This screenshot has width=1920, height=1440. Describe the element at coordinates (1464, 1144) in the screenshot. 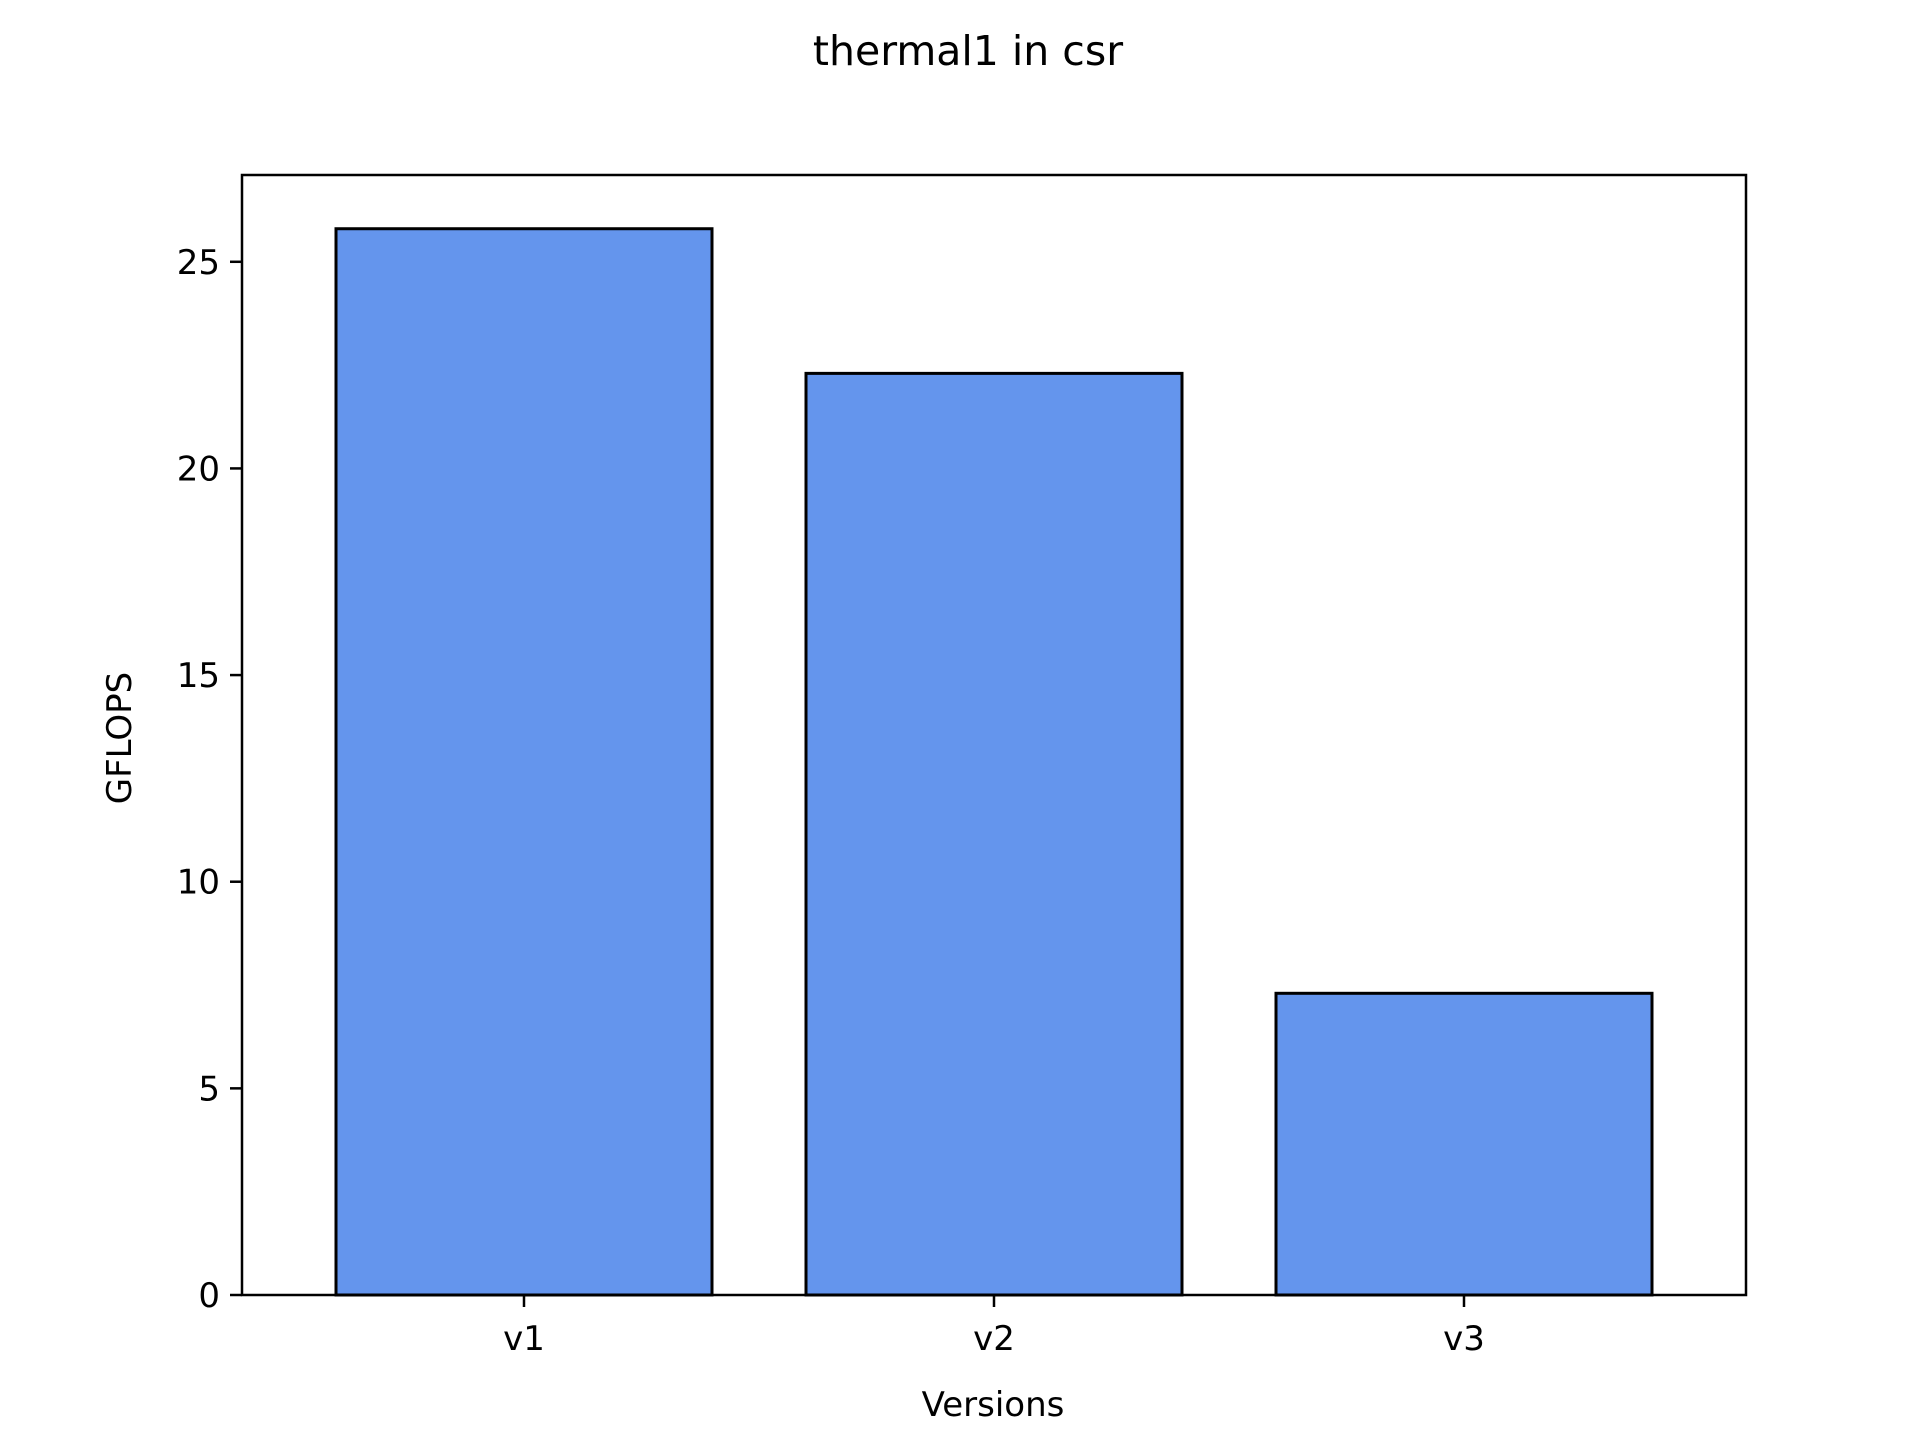

I see `bar-v3` at that location.